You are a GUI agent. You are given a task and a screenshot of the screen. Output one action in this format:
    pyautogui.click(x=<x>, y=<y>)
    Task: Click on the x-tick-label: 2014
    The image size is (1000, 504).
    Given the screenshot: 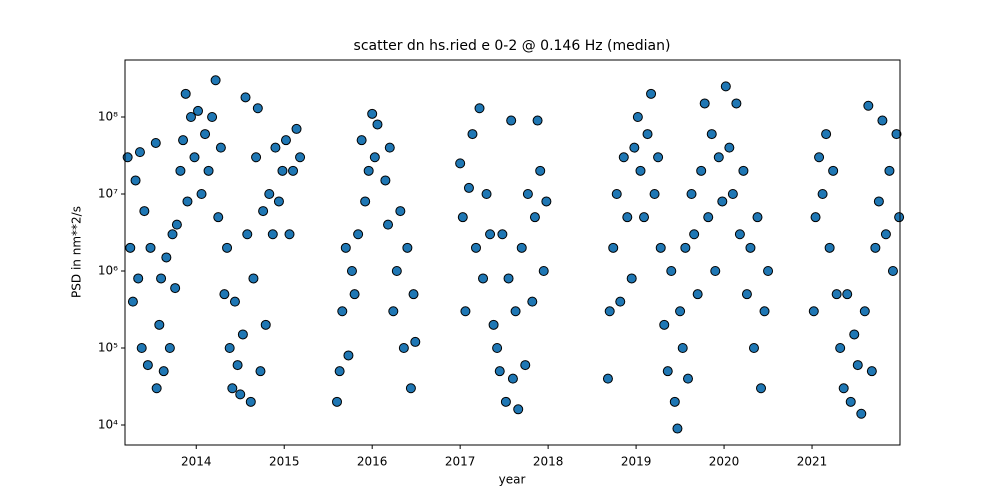 What is the action you would take?
    pyautogui.click(x=196, y=462)
    